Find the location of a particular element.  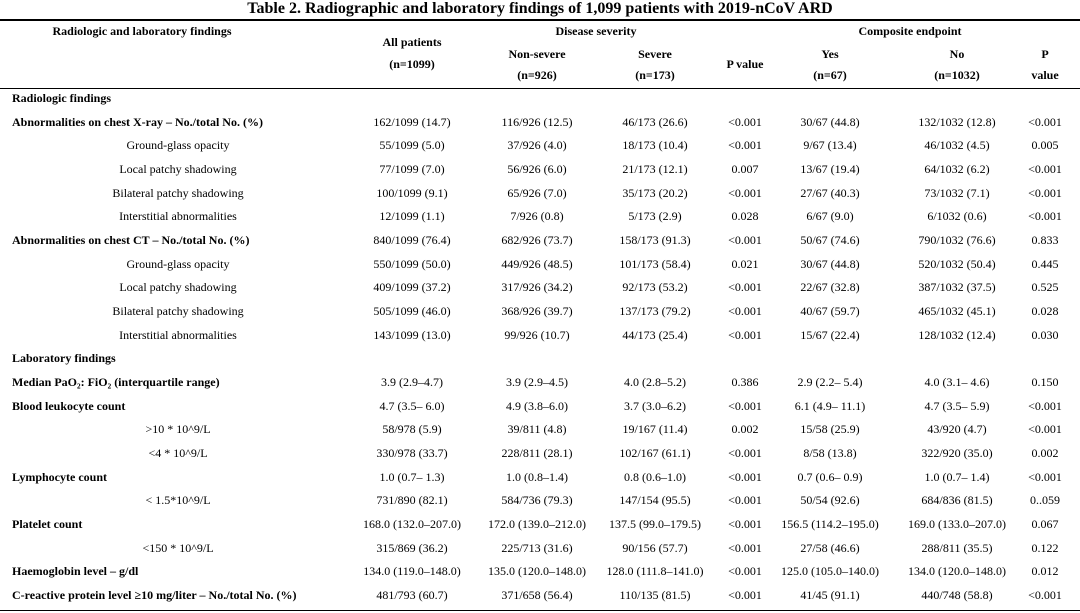

table-cell: 13/67 (19.4) is located at coordinates (830, 169).